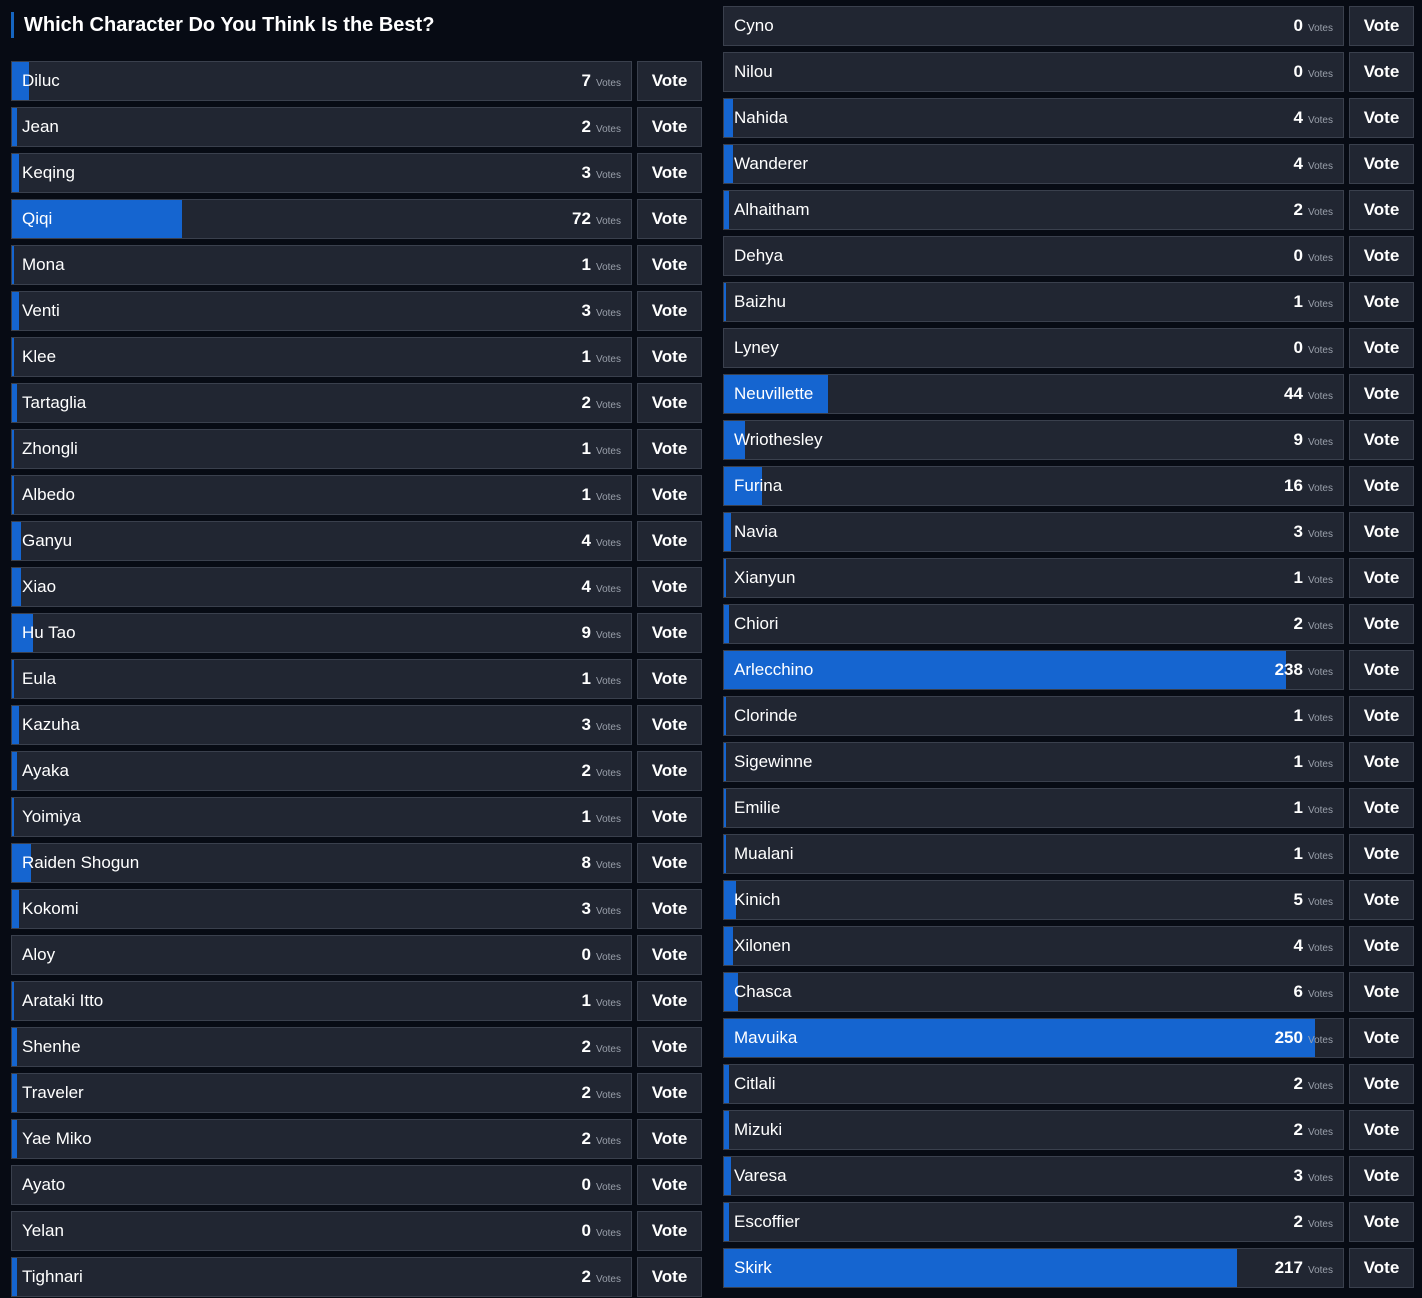  Describe the element at coordinates (1314, 992) in the screenshot. I see `vote-count: 6 Votes` at that location.